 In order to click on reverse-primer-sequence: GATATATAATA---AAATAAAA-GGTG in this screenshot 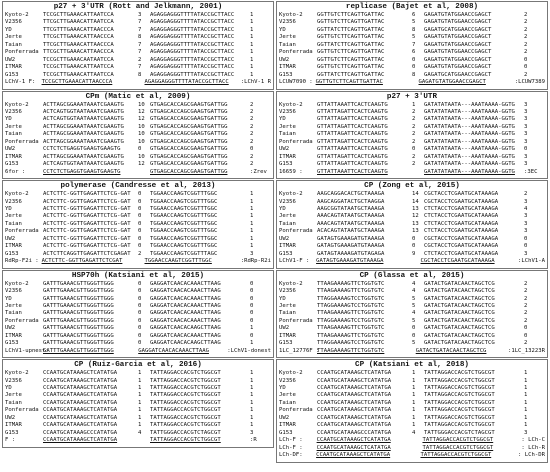, I will do `click(469, 171)`.